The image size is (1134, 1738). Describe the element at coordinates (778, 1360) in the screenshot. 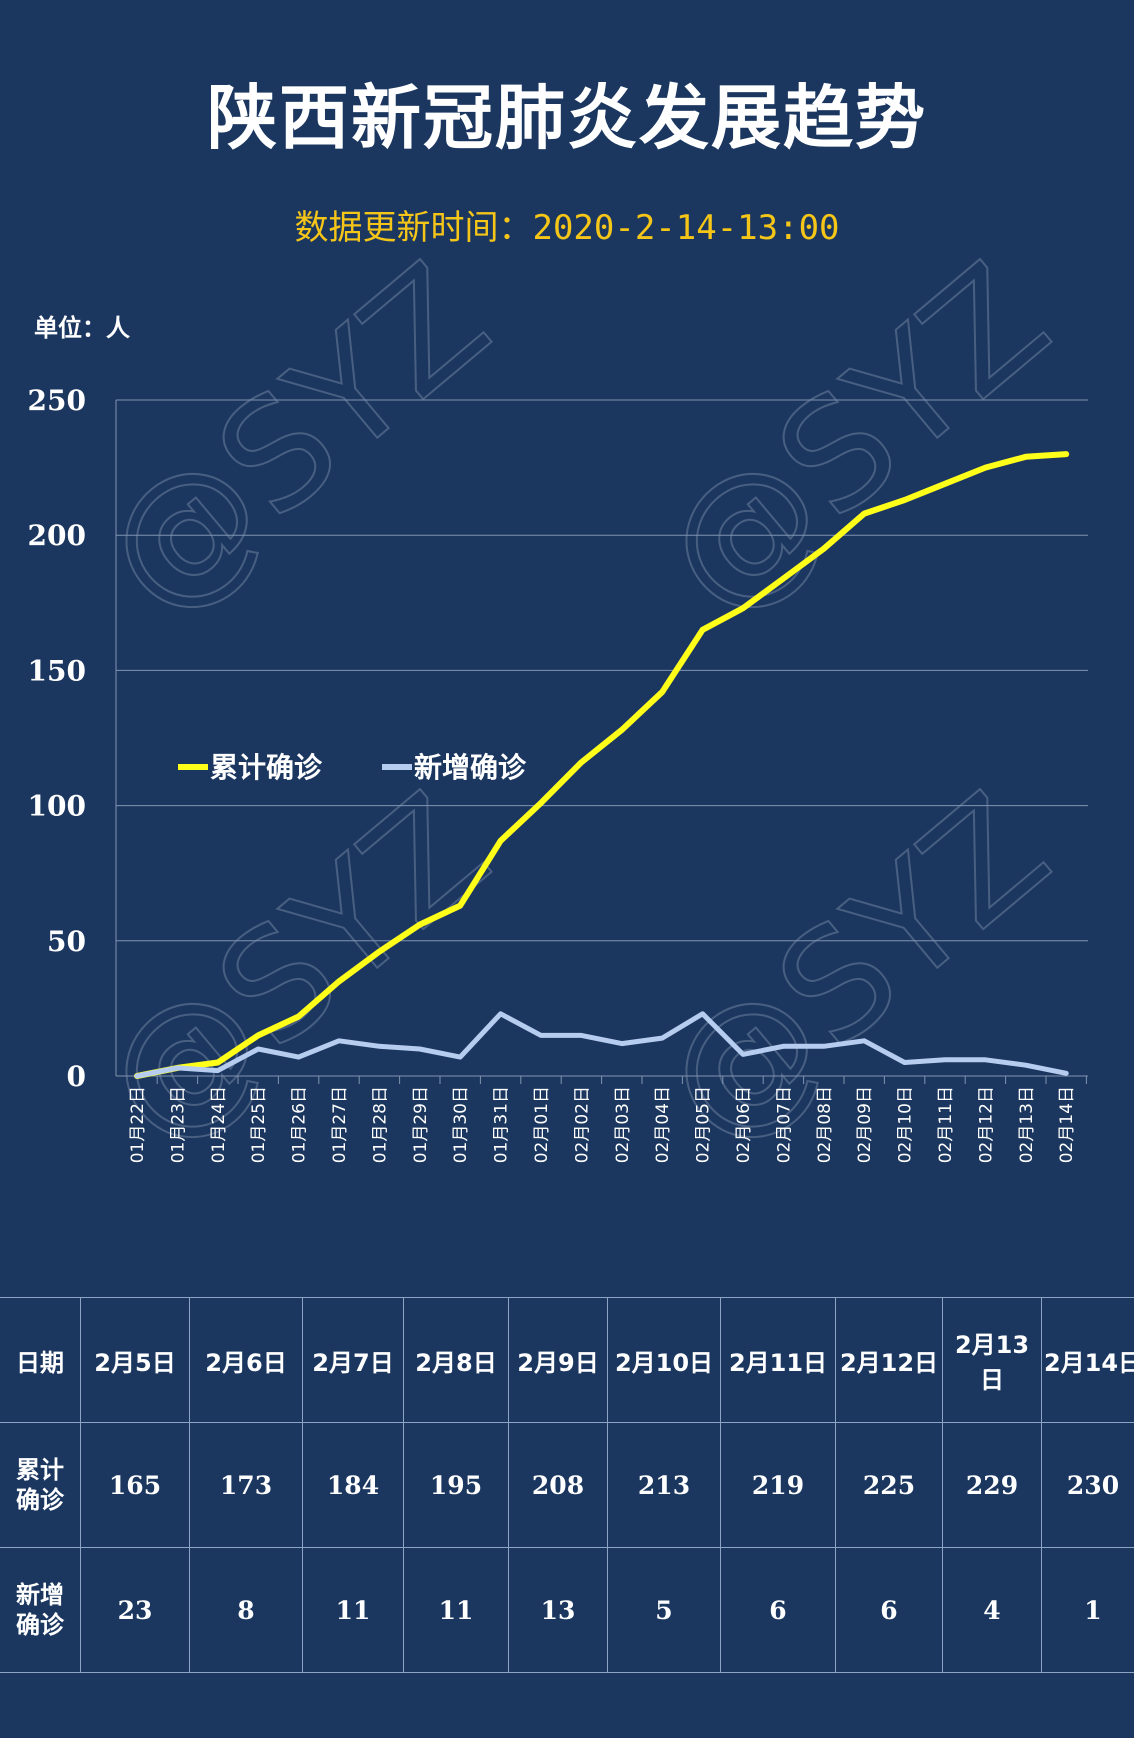

I see `table-header-cell: 2月11日` at that location.